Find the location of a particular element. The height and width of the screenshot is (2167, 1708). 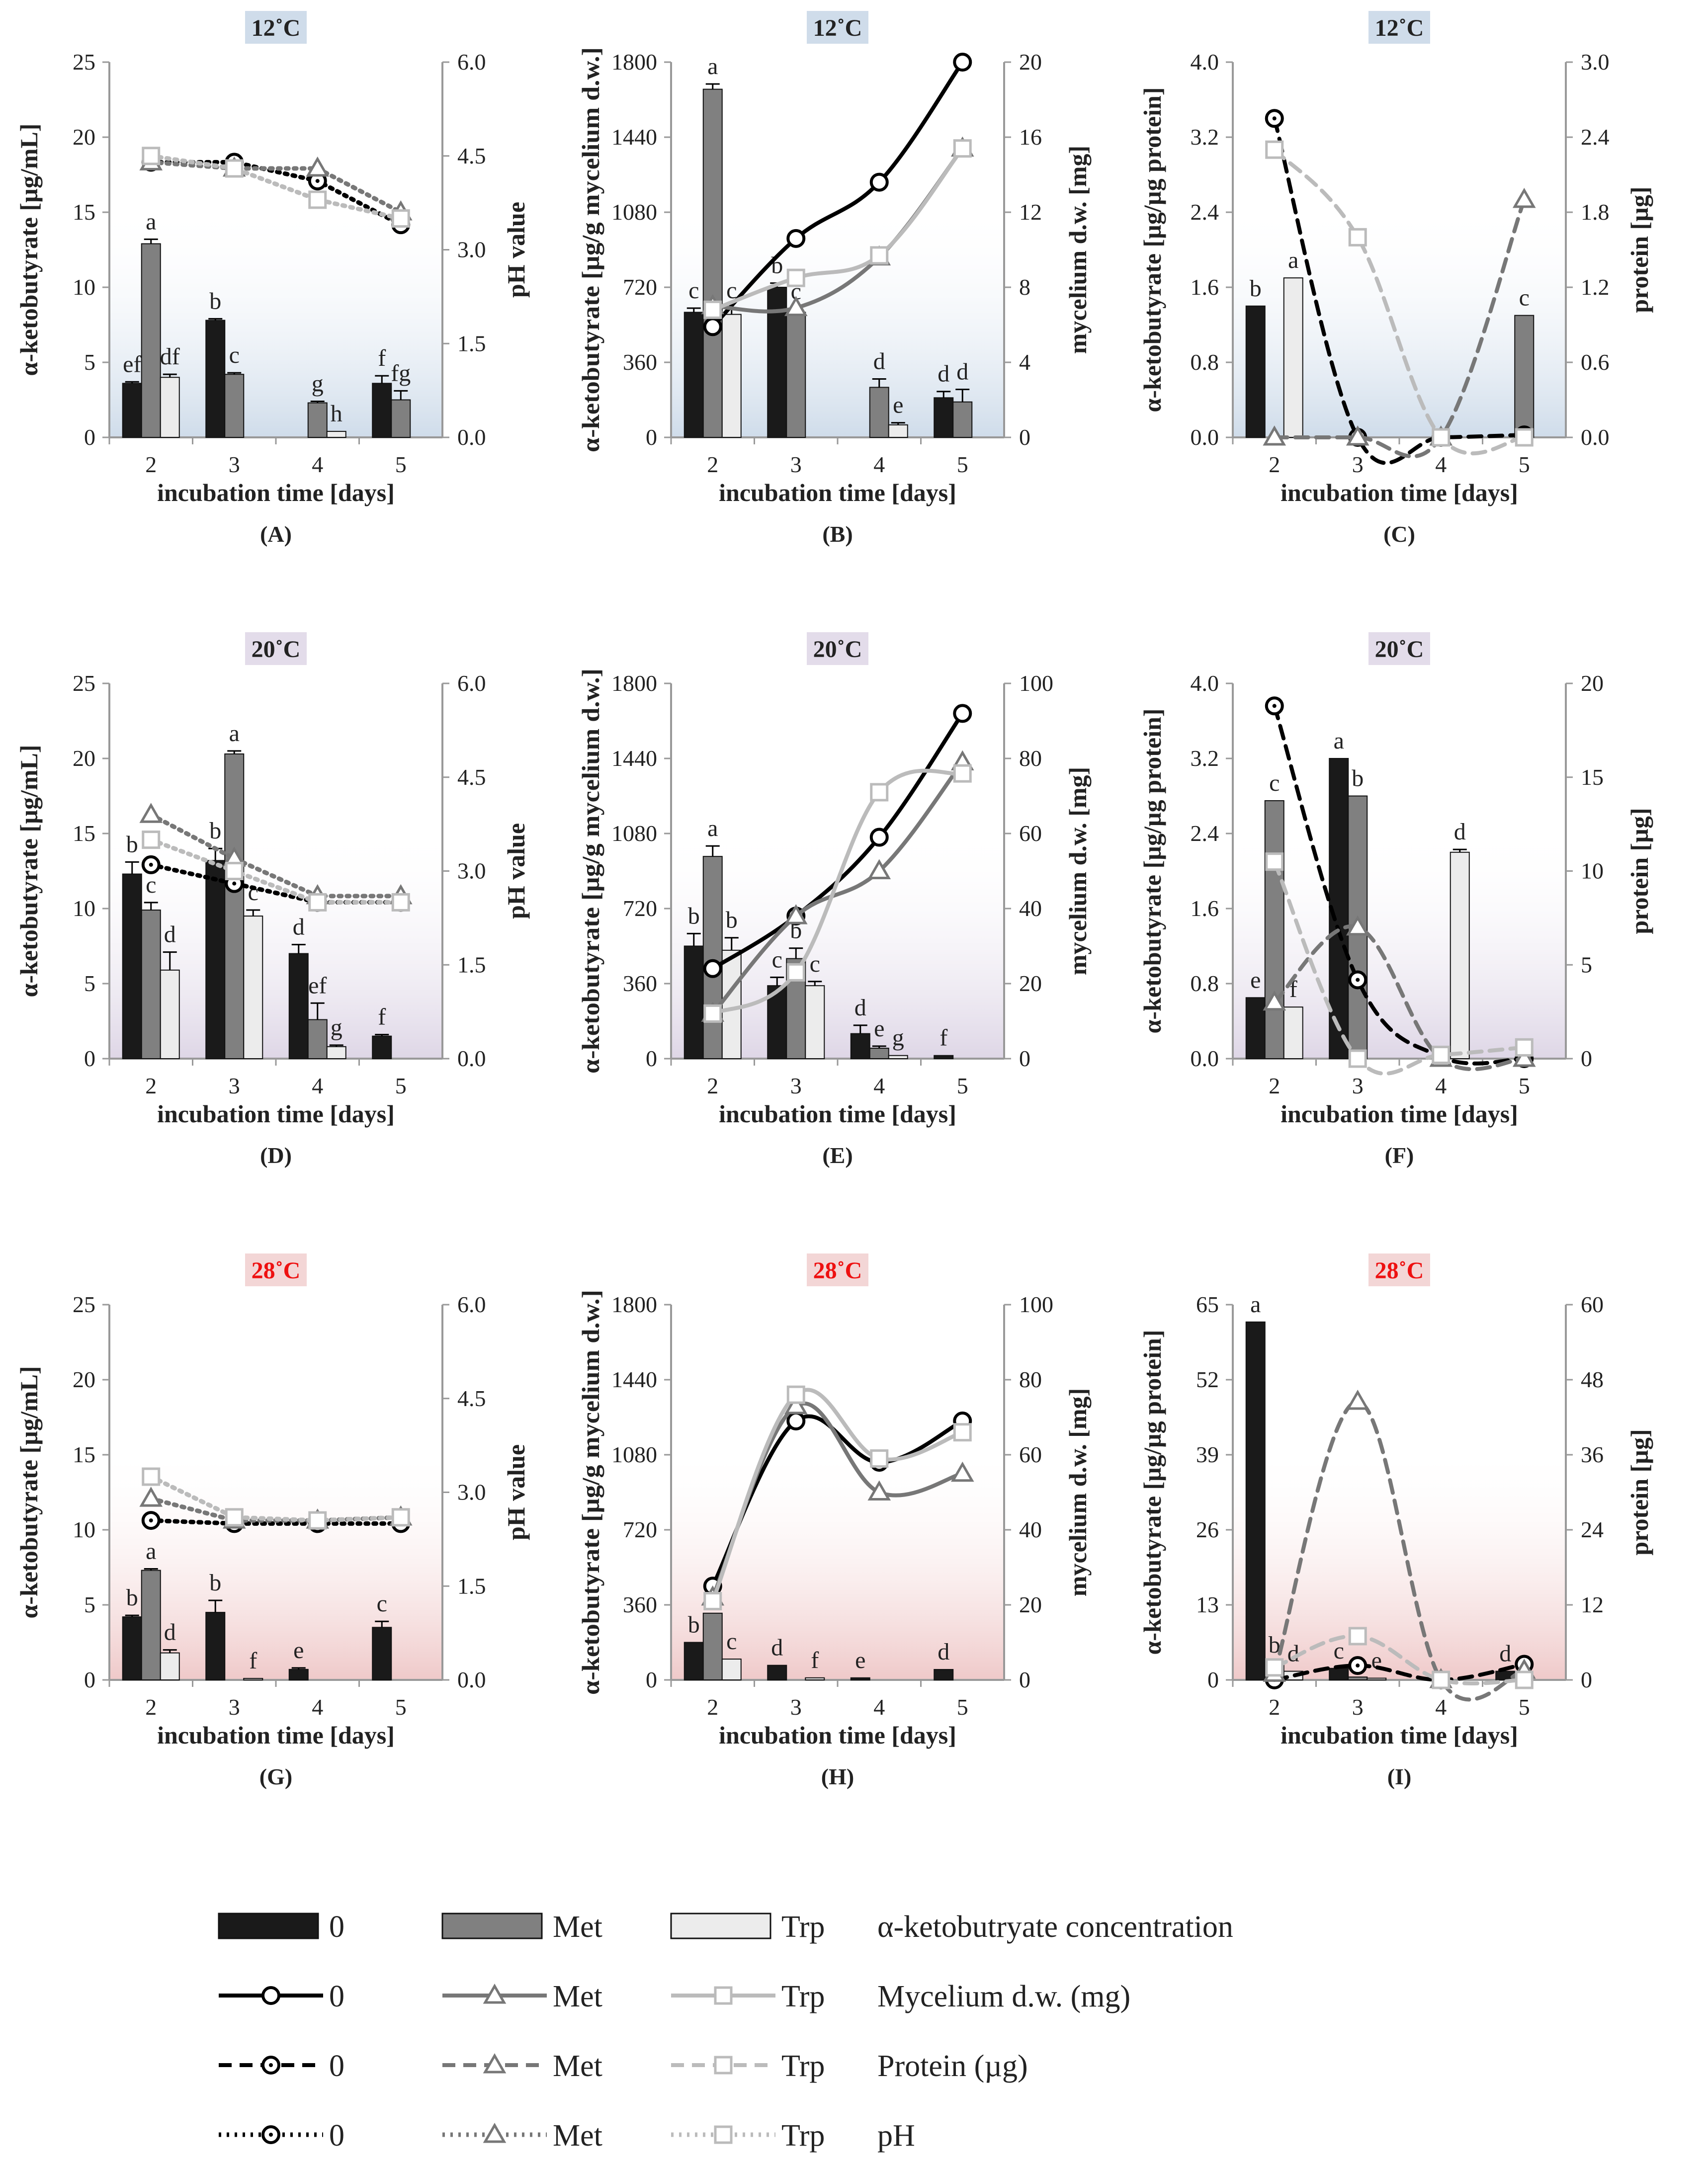

legend-item-label: Met is located at coordinates (577, 1927).